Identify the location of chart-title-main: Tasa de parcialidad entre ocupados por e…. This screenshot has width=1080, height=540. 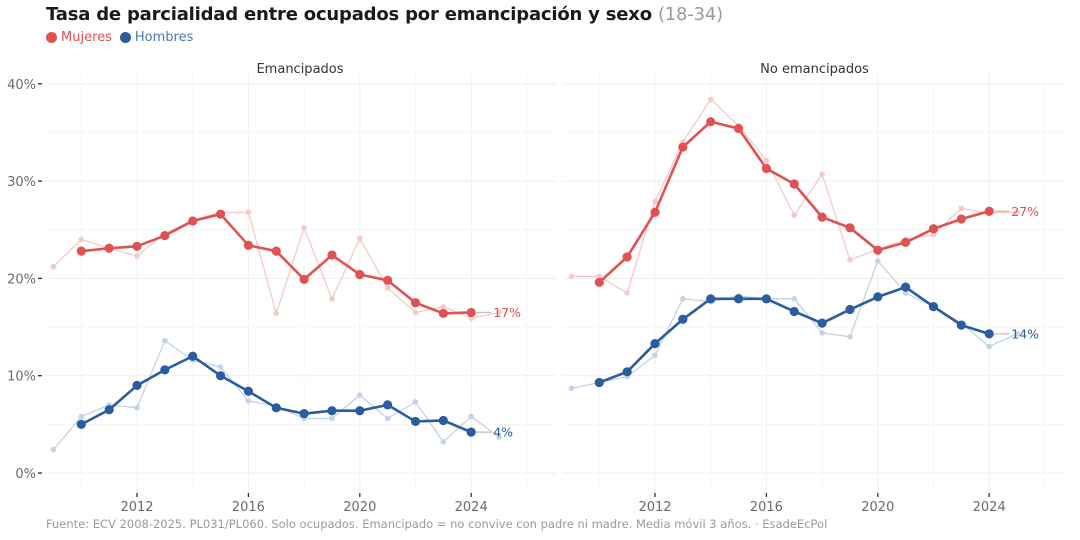
(349, 14).